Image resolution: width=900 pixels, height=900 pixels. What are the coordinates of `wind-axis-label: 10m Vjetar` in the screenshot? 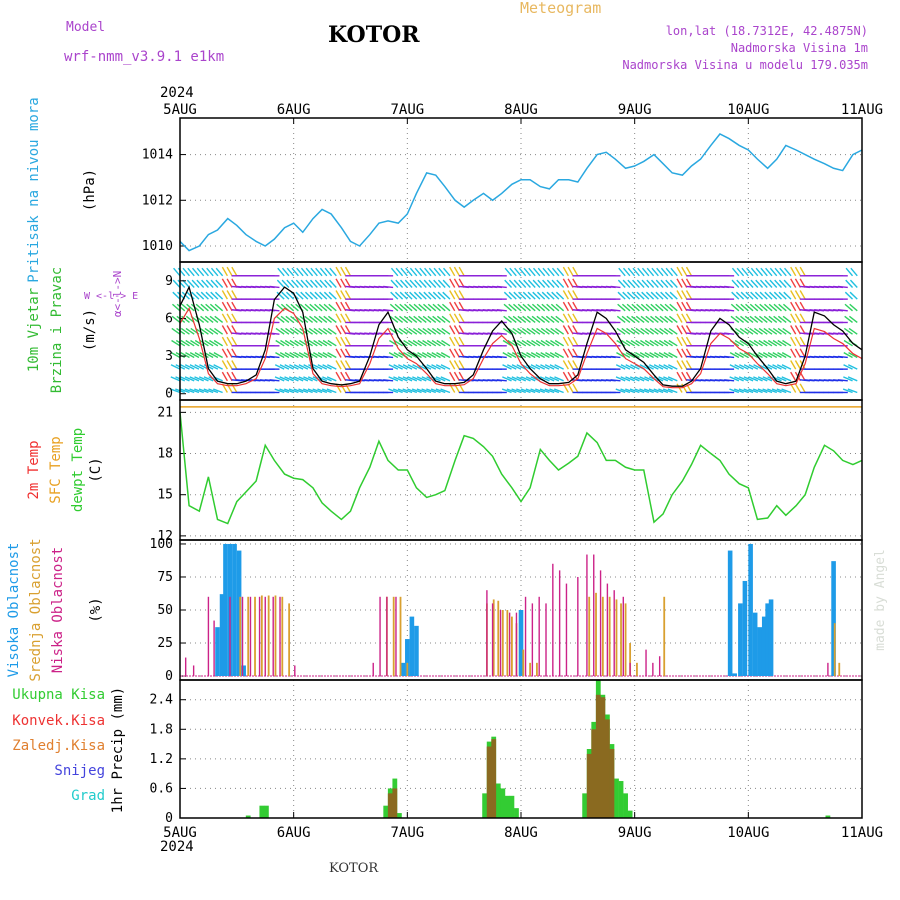 It's located at (34, 330).